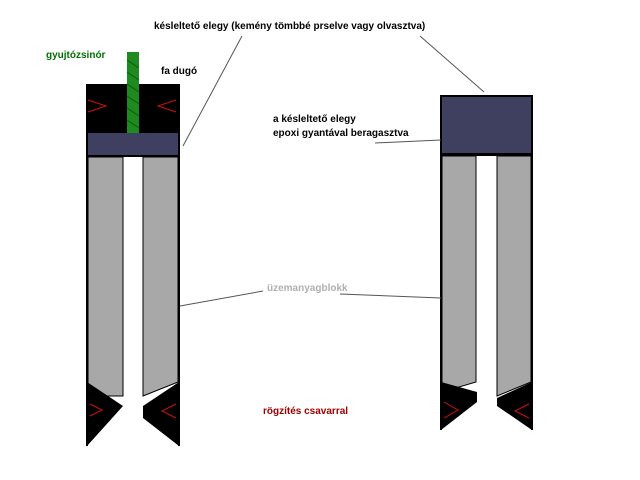  I want to click on label-epoxy-line2: epoxi gyantával beragasztva, so click(341, 133).